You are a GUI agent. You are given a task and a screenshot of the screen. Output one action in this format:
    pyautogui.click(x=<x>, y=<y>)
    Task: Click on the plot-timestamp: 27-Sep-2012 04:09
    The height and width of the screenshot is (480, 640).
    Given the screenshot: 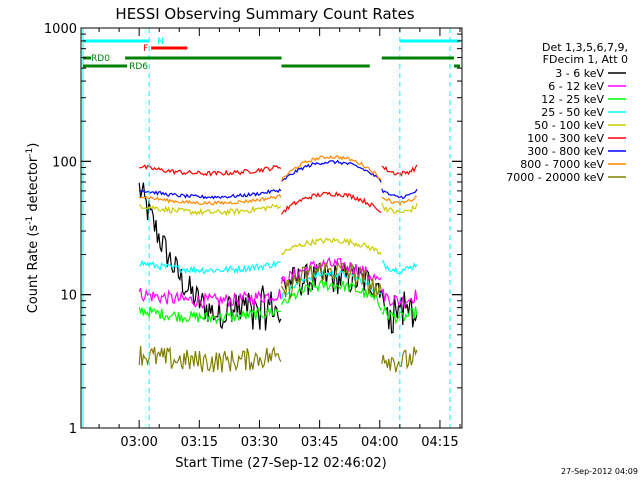 What is the action you would take?
    pyautogui.click(x=599, y=471)
    